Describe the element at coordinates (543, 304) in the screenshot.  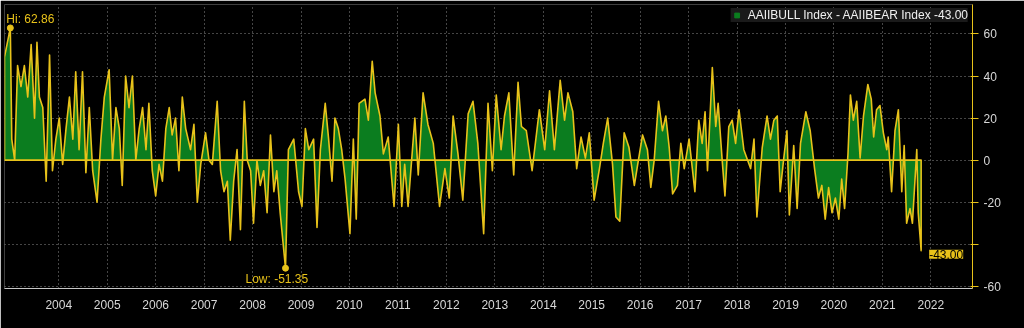
I see `x-tick-label: 2014` at that location.